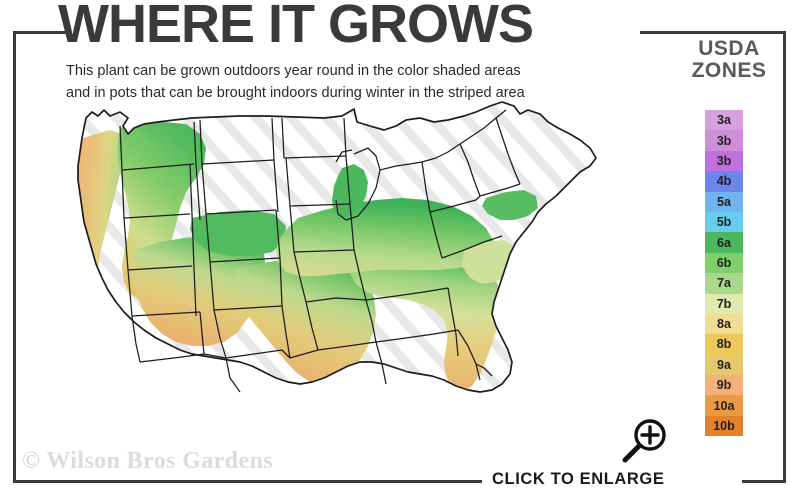 The width and height of the screenshot is (800, 500). I want to click on zone-swatch-3a: 3a, so click(724, 120).